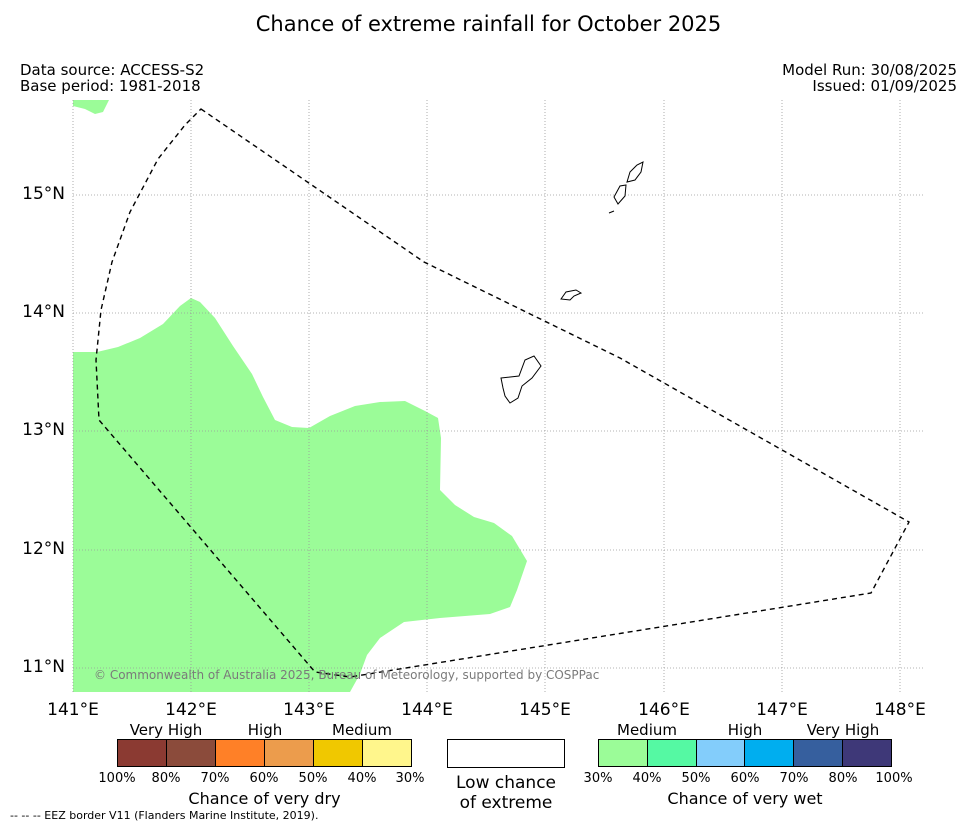  I want to click on lon-label-142e: 142°E, so click(191, 710).